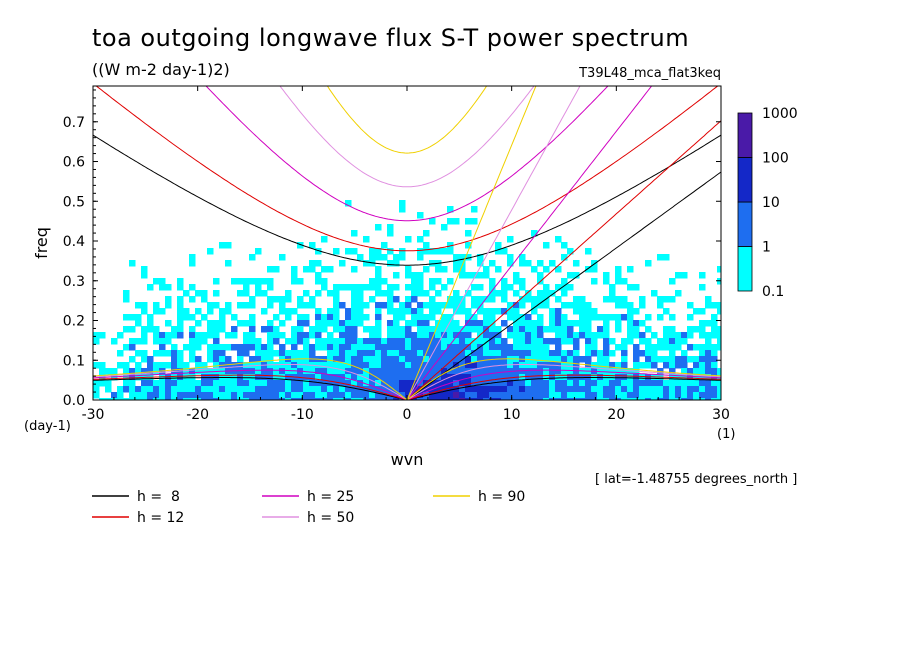 This screenshot has width=904, height=654. Describe the element at coordinates (721, 415) in the screenshot. I see `x-tick-label: 30` at that location.